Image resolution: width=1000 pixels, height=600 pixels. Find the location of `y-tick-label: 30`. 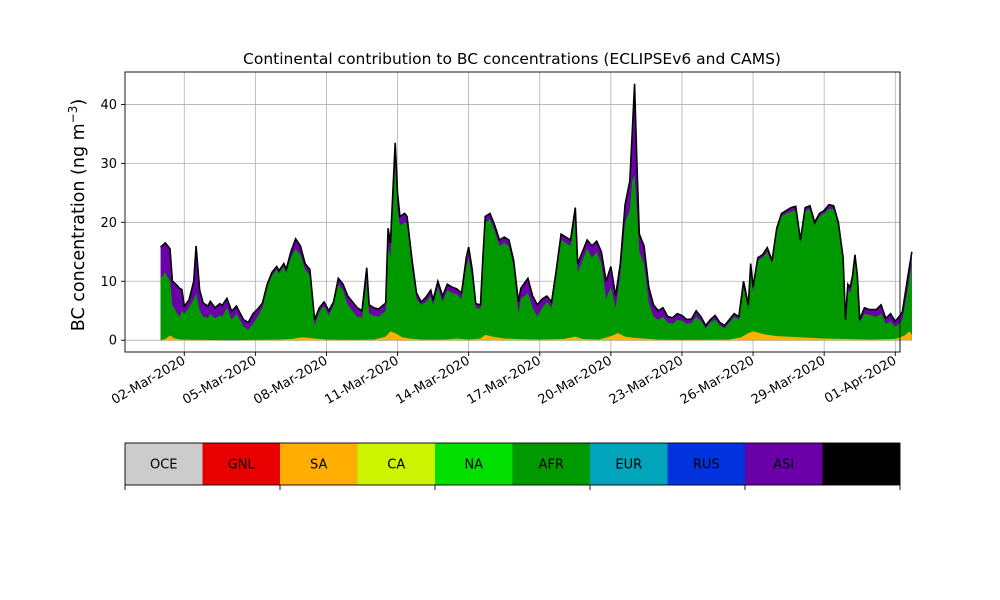

y-tick-label: 30 is located at coordinates (108, 164).